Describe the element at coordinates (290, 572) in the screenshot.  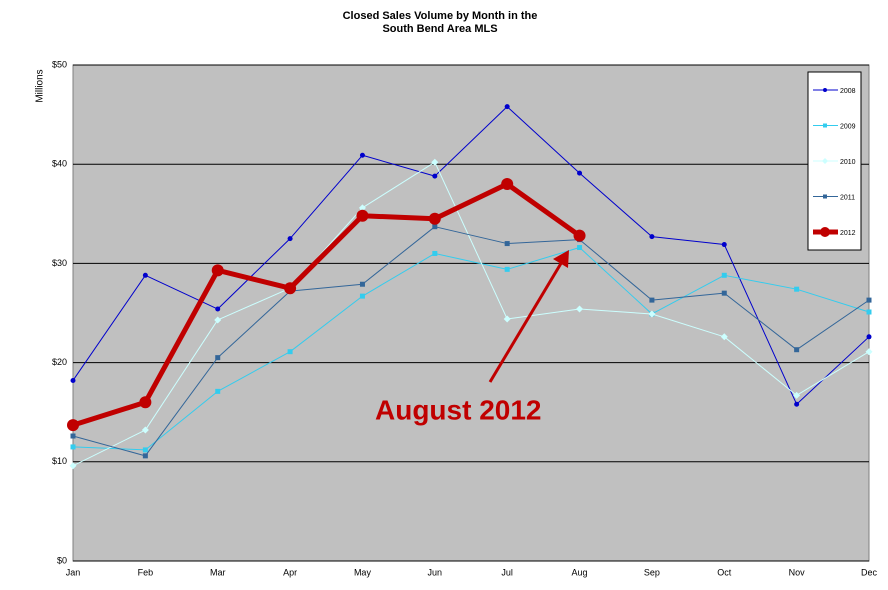
I see `x-tick-label: Apr` at that location.